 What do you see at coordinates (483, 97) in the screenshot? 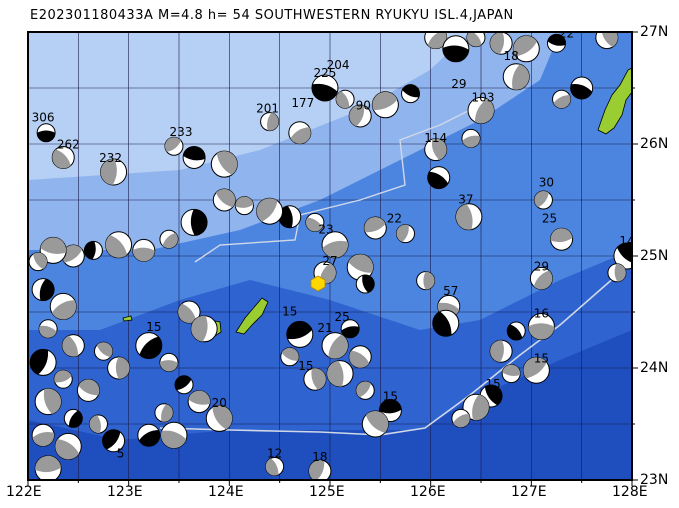
I see `depth-label: 103` at bounding box center [483, 97].